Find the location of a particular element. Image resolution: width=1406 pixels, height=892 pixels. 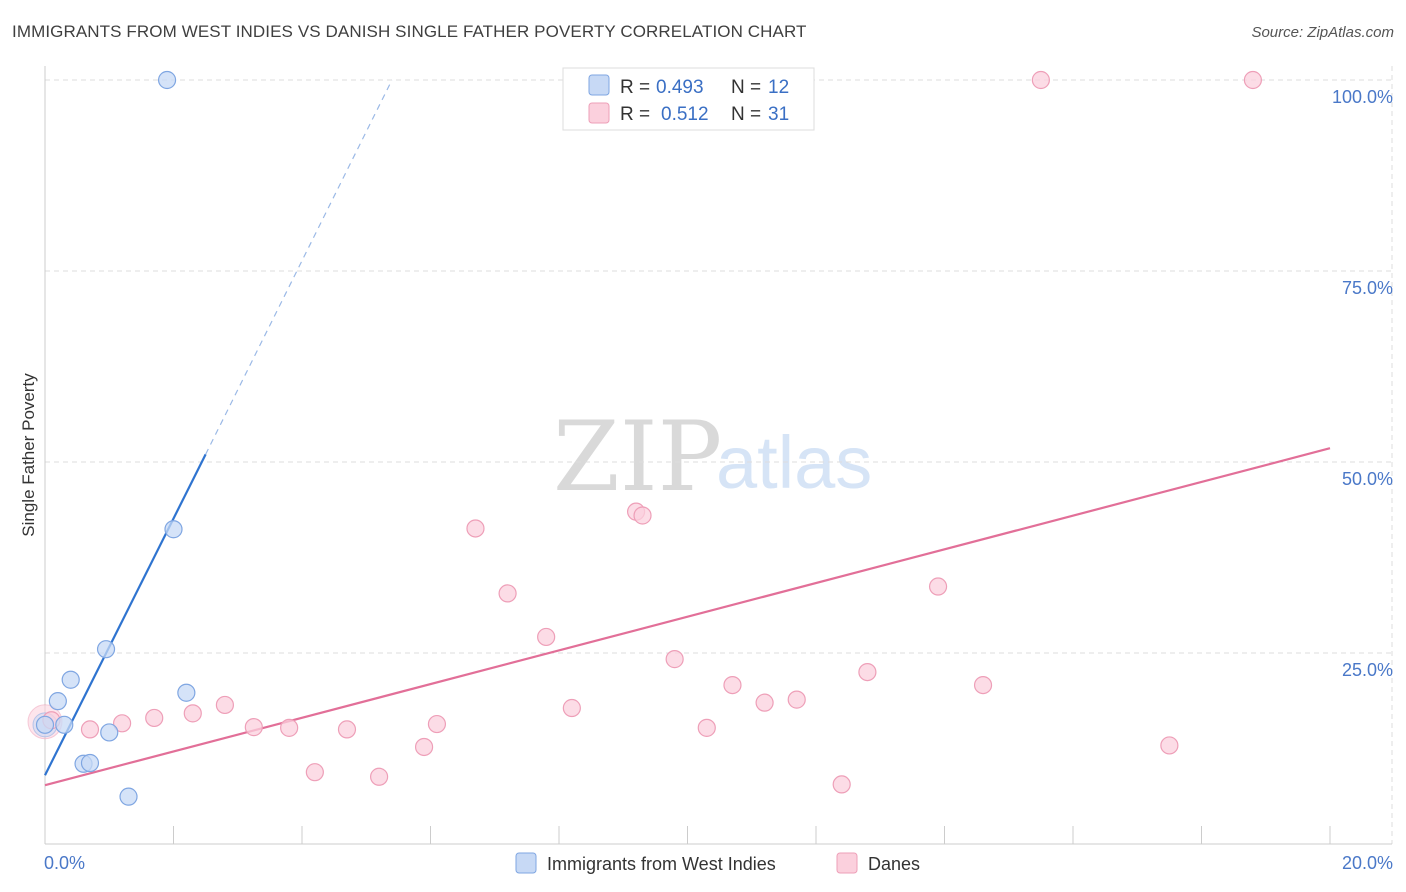

bottom-legend-swatch-blue is located at coordinates (526, 863).